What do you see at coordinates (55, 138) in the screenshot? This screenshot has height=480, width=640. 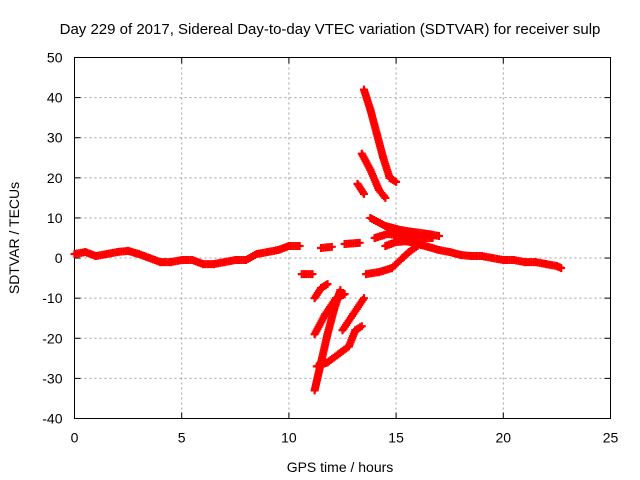 I see `y-tick-label: 30` at bounding box center [55, 138].